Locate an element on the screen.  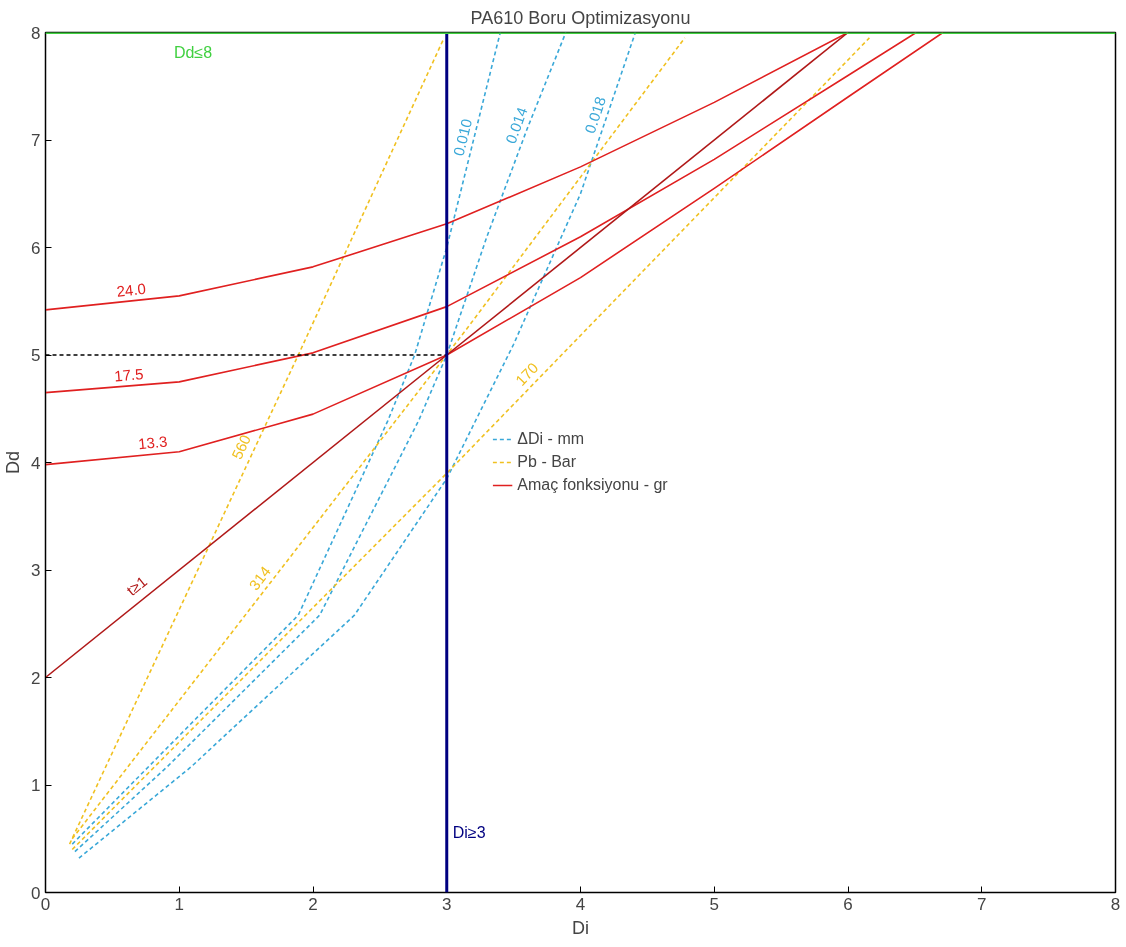
annotation: 0.014 is located at coordinates (516, 125).